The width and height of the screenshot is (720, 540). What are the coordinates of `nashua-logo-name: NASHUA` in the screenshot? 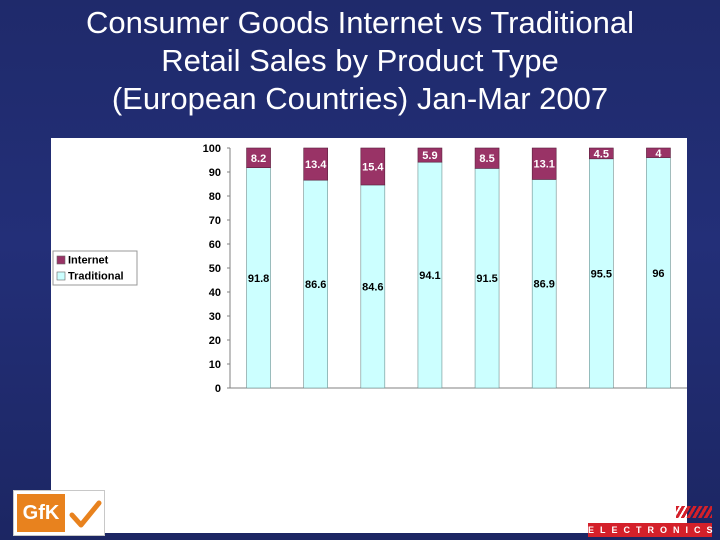 It's located at (622, 511).